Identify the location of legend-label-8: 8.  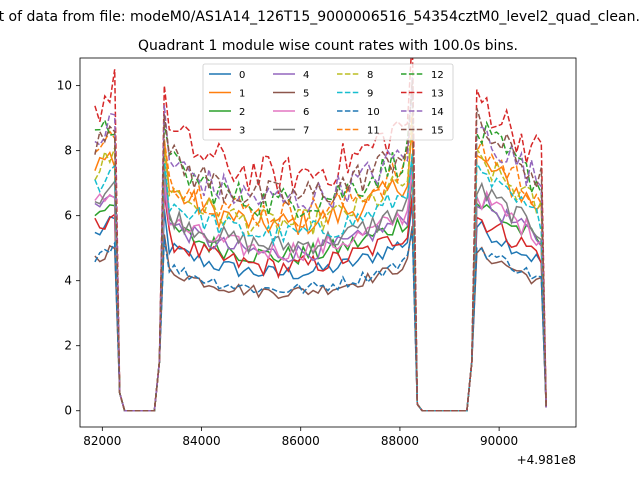
(370, 75).